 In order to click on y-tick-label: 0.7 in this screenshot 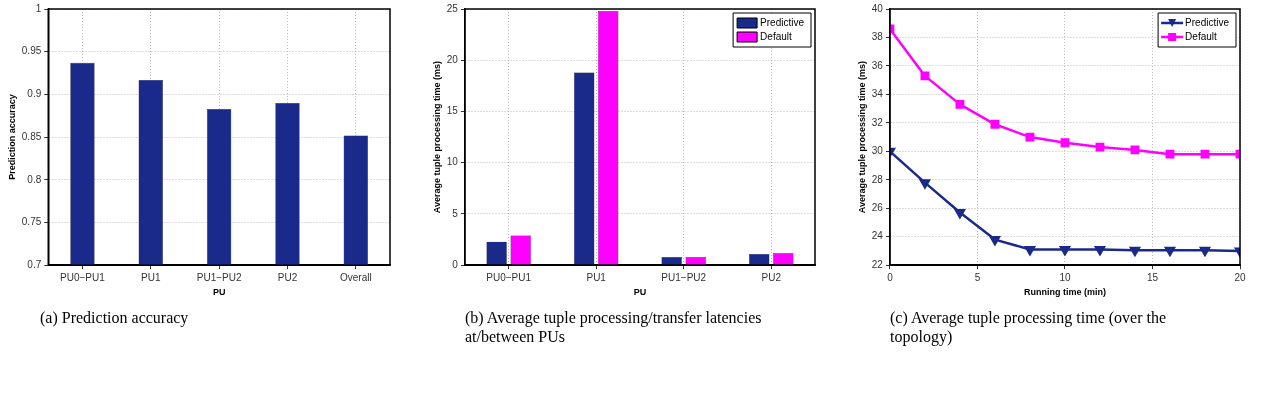, I will do `click(34, 264)`.